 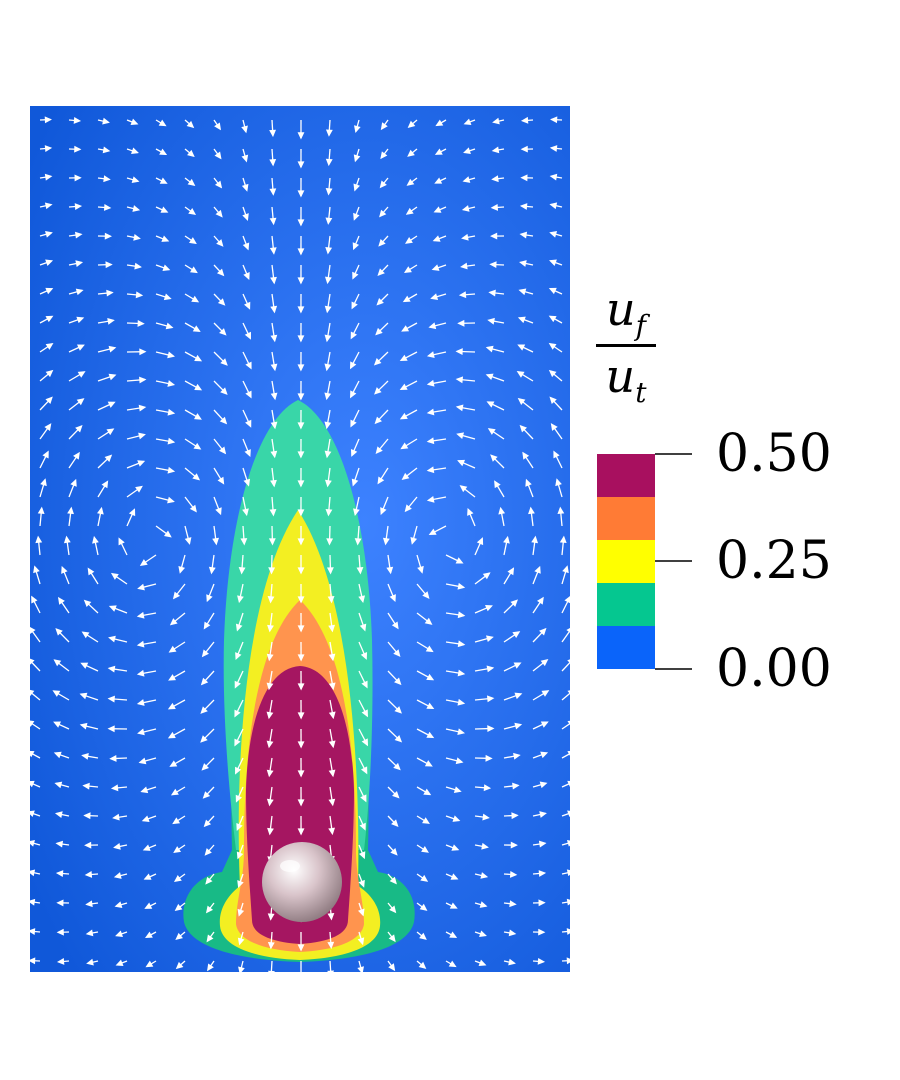 I want to click on colorbar-band-green, so click(x=626, y=604).